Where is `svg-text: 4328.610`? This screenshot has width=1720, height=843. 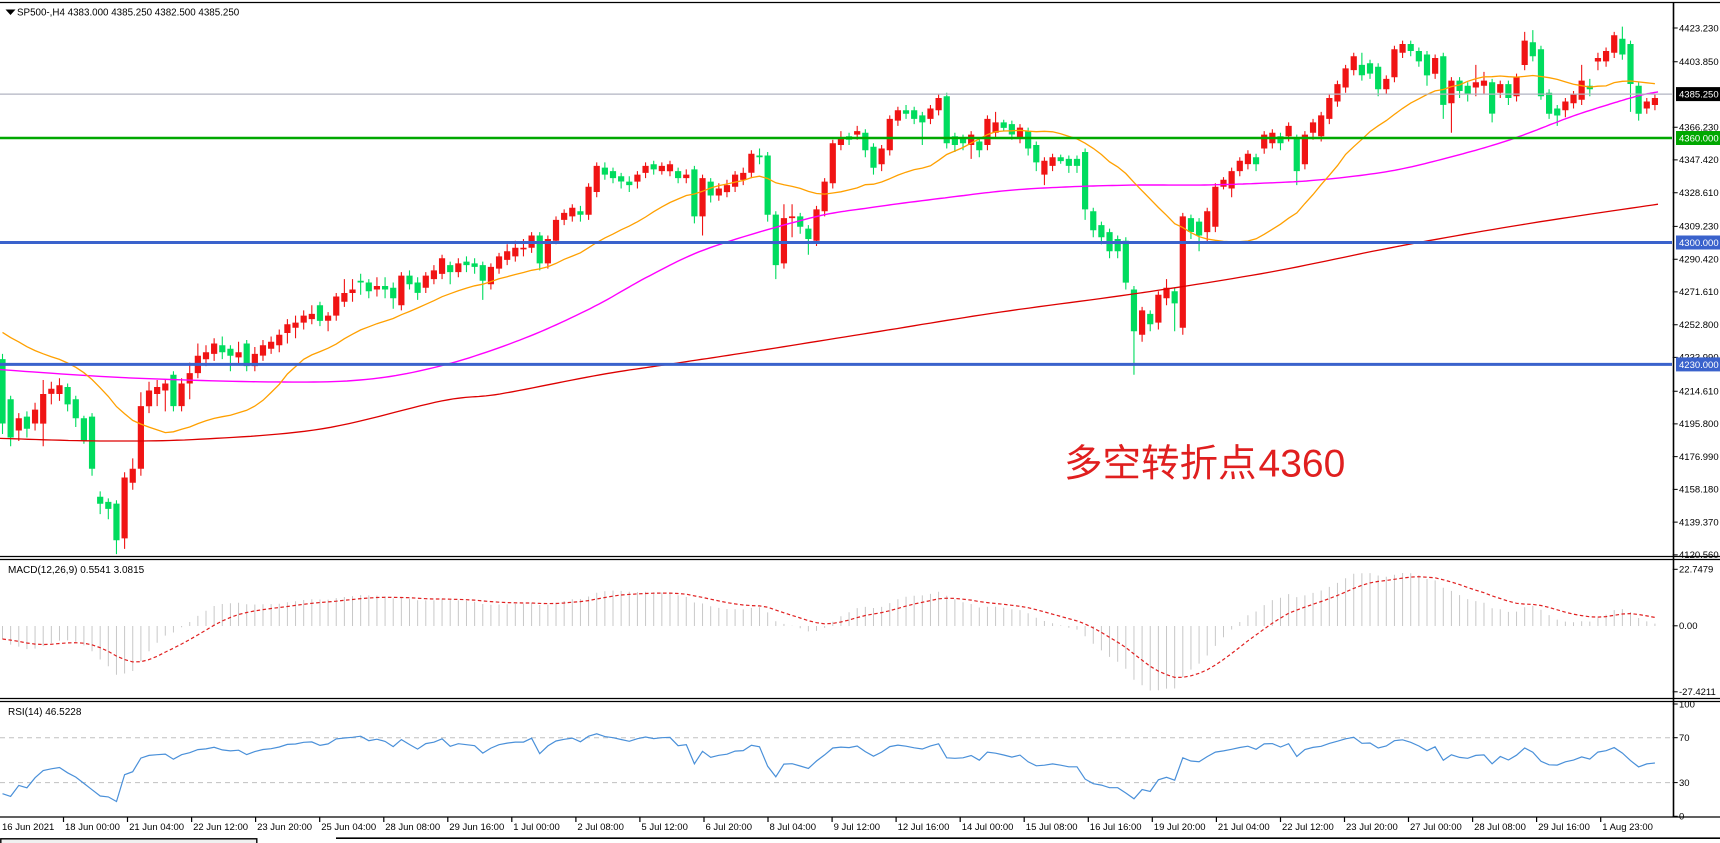
svg-text: 4328.610 is located at coordinates (1699, 193).